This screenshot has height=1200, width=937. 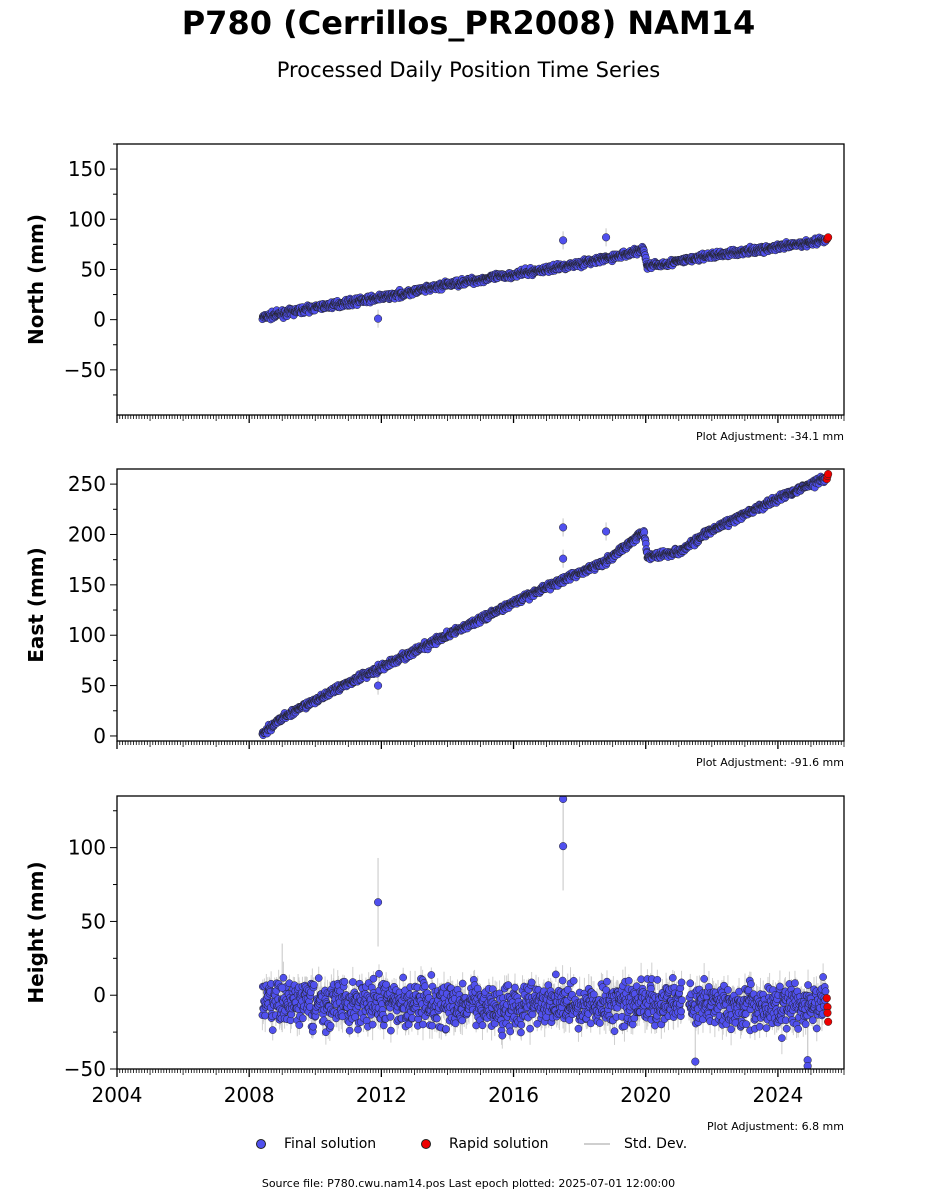 I want to click on y-tick-label: 100, so click(x=87, y=219).